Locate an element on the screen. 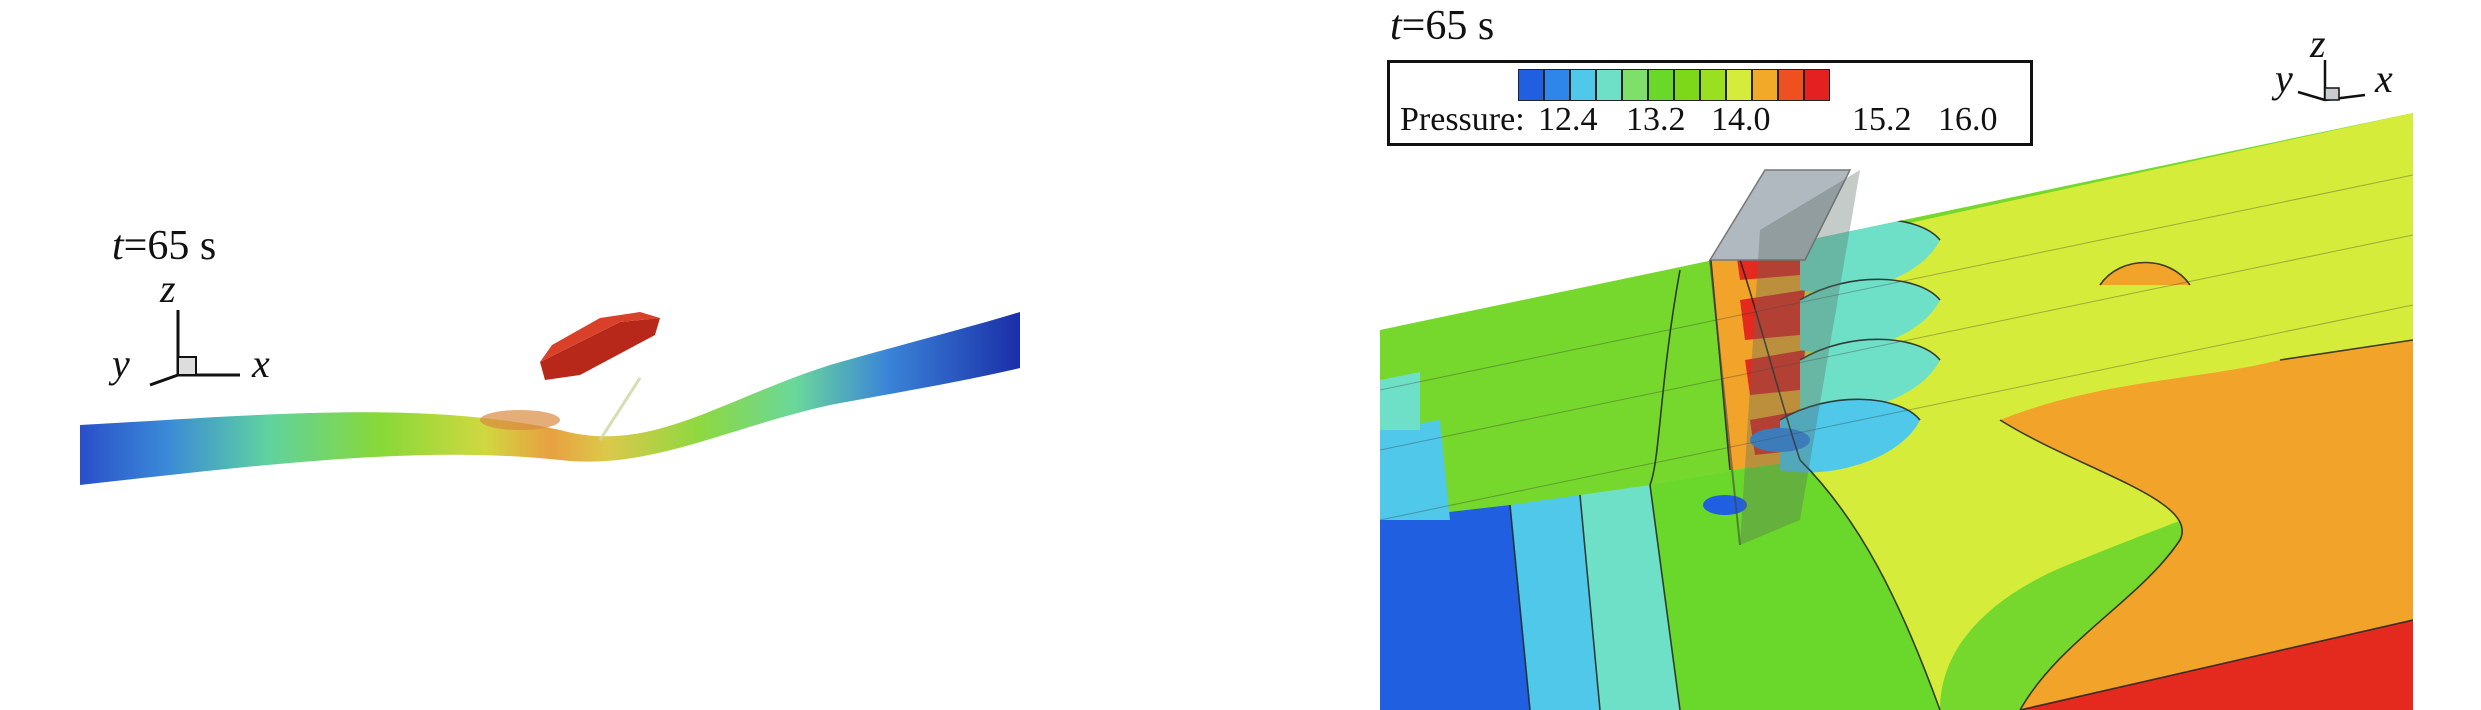 The height and width of the screenshot is (710, 2481). free-surface-strip is located at coordinates (550, 398).